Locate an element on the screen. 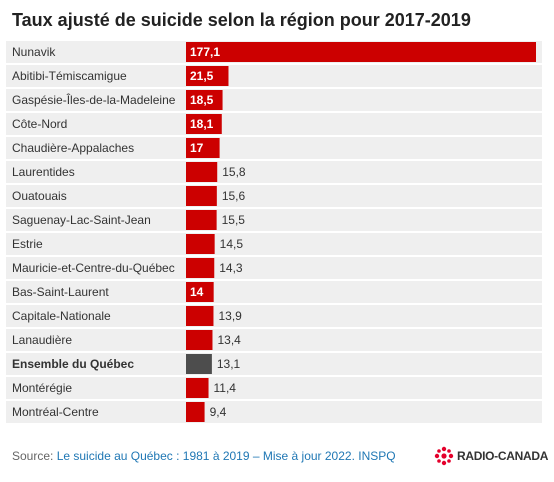  row-background-ouatouais is located at coordinates (274, 196).